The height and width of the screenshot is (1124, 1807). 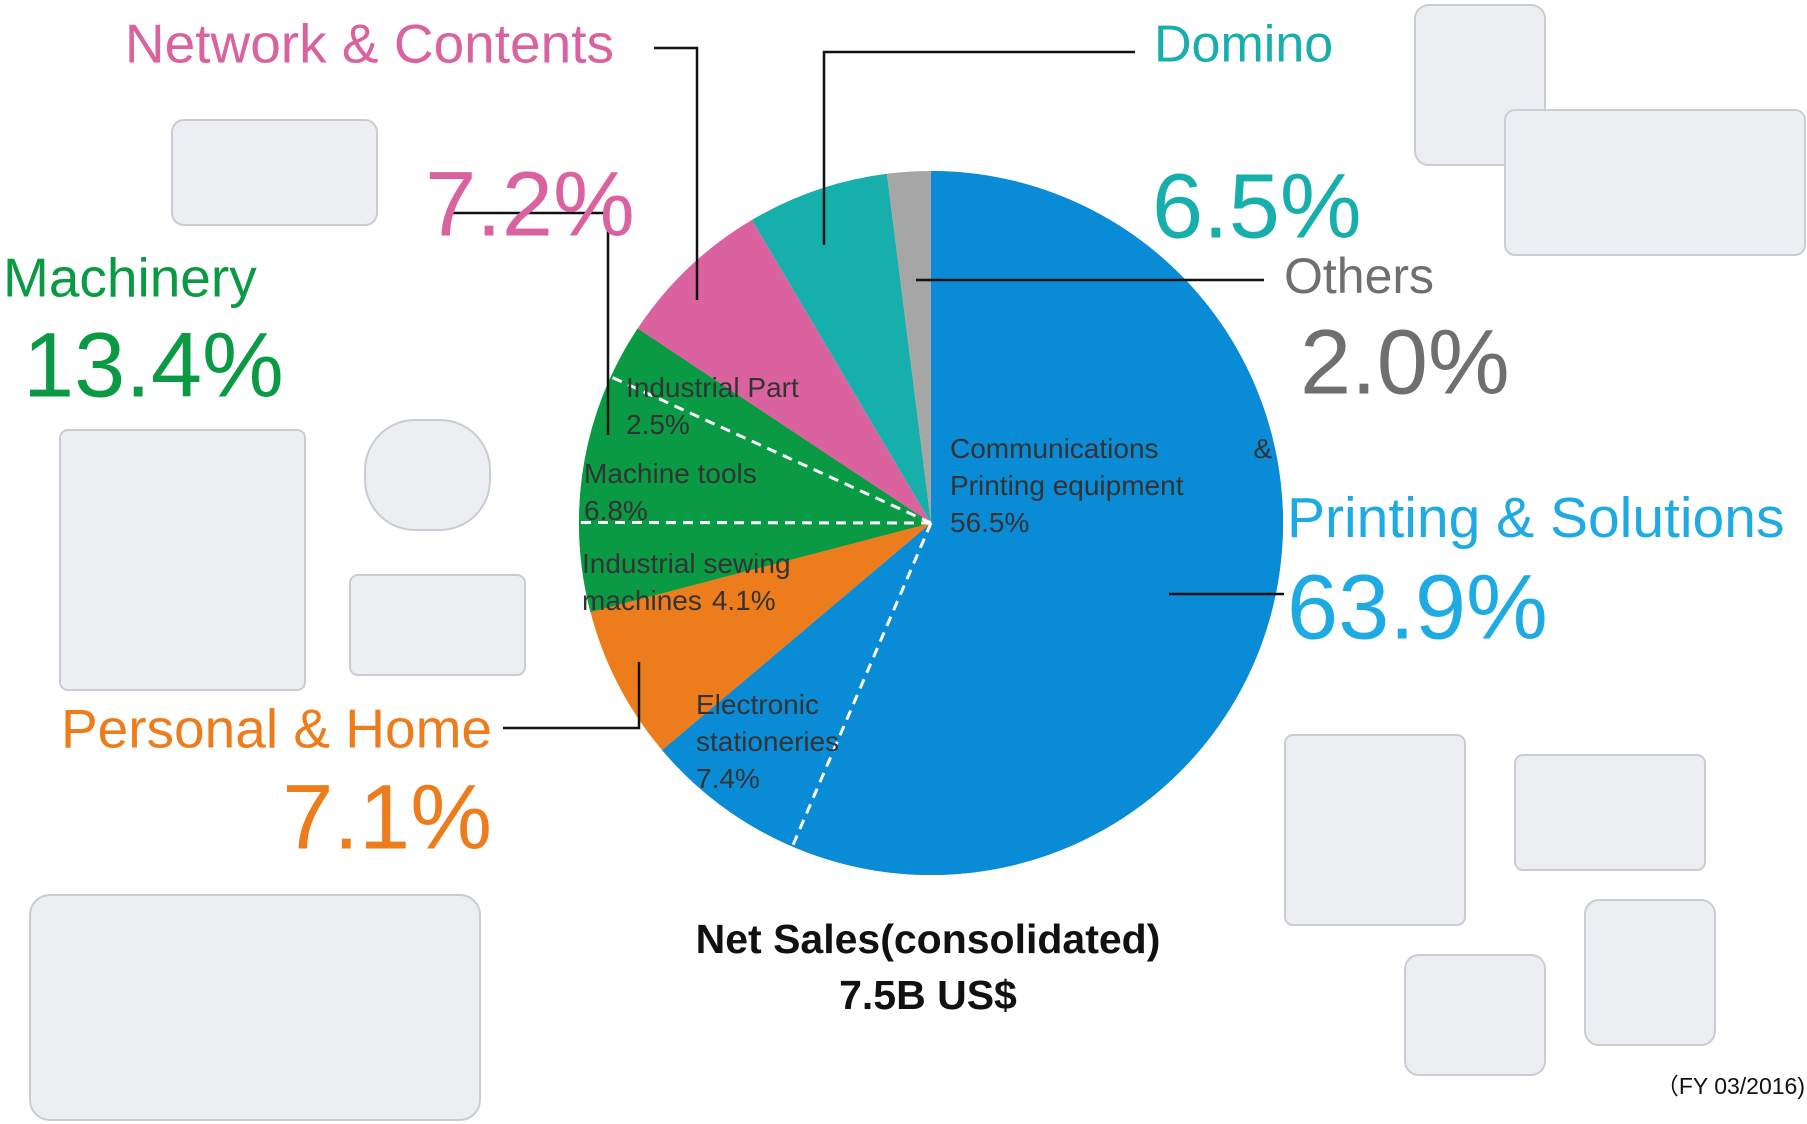 What do you see at coordinates (1417, 607) in the screenshot?
I see `segment-value-label: 63.9%` at bounding box center [1417, 607].